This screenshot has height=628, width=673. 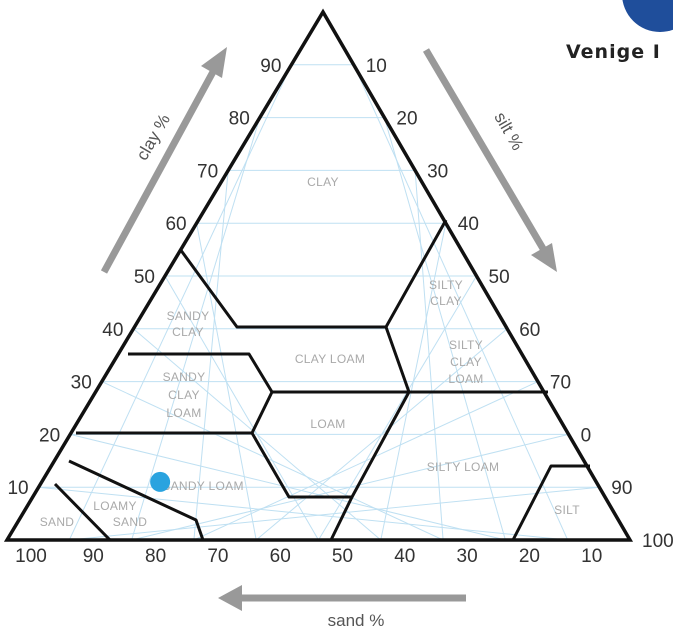 I want to click on boundary-loamy-sand, so click(x=82, y=512).